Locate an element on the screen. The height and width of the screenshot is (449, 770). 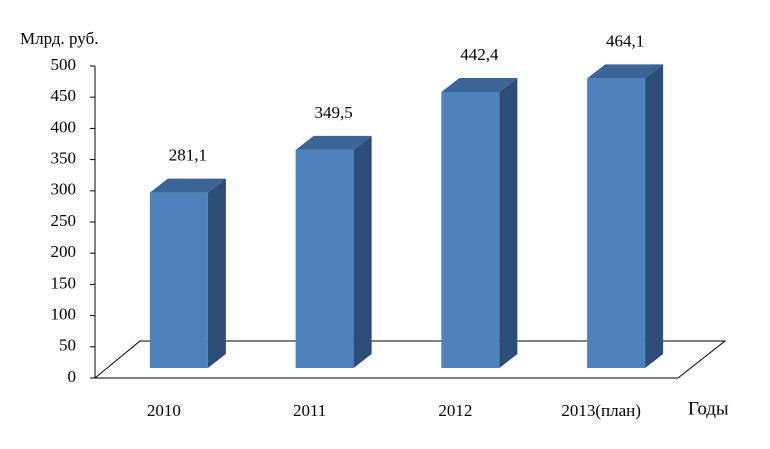
y-tick-label: 450 is located at coordinates (64, 95).